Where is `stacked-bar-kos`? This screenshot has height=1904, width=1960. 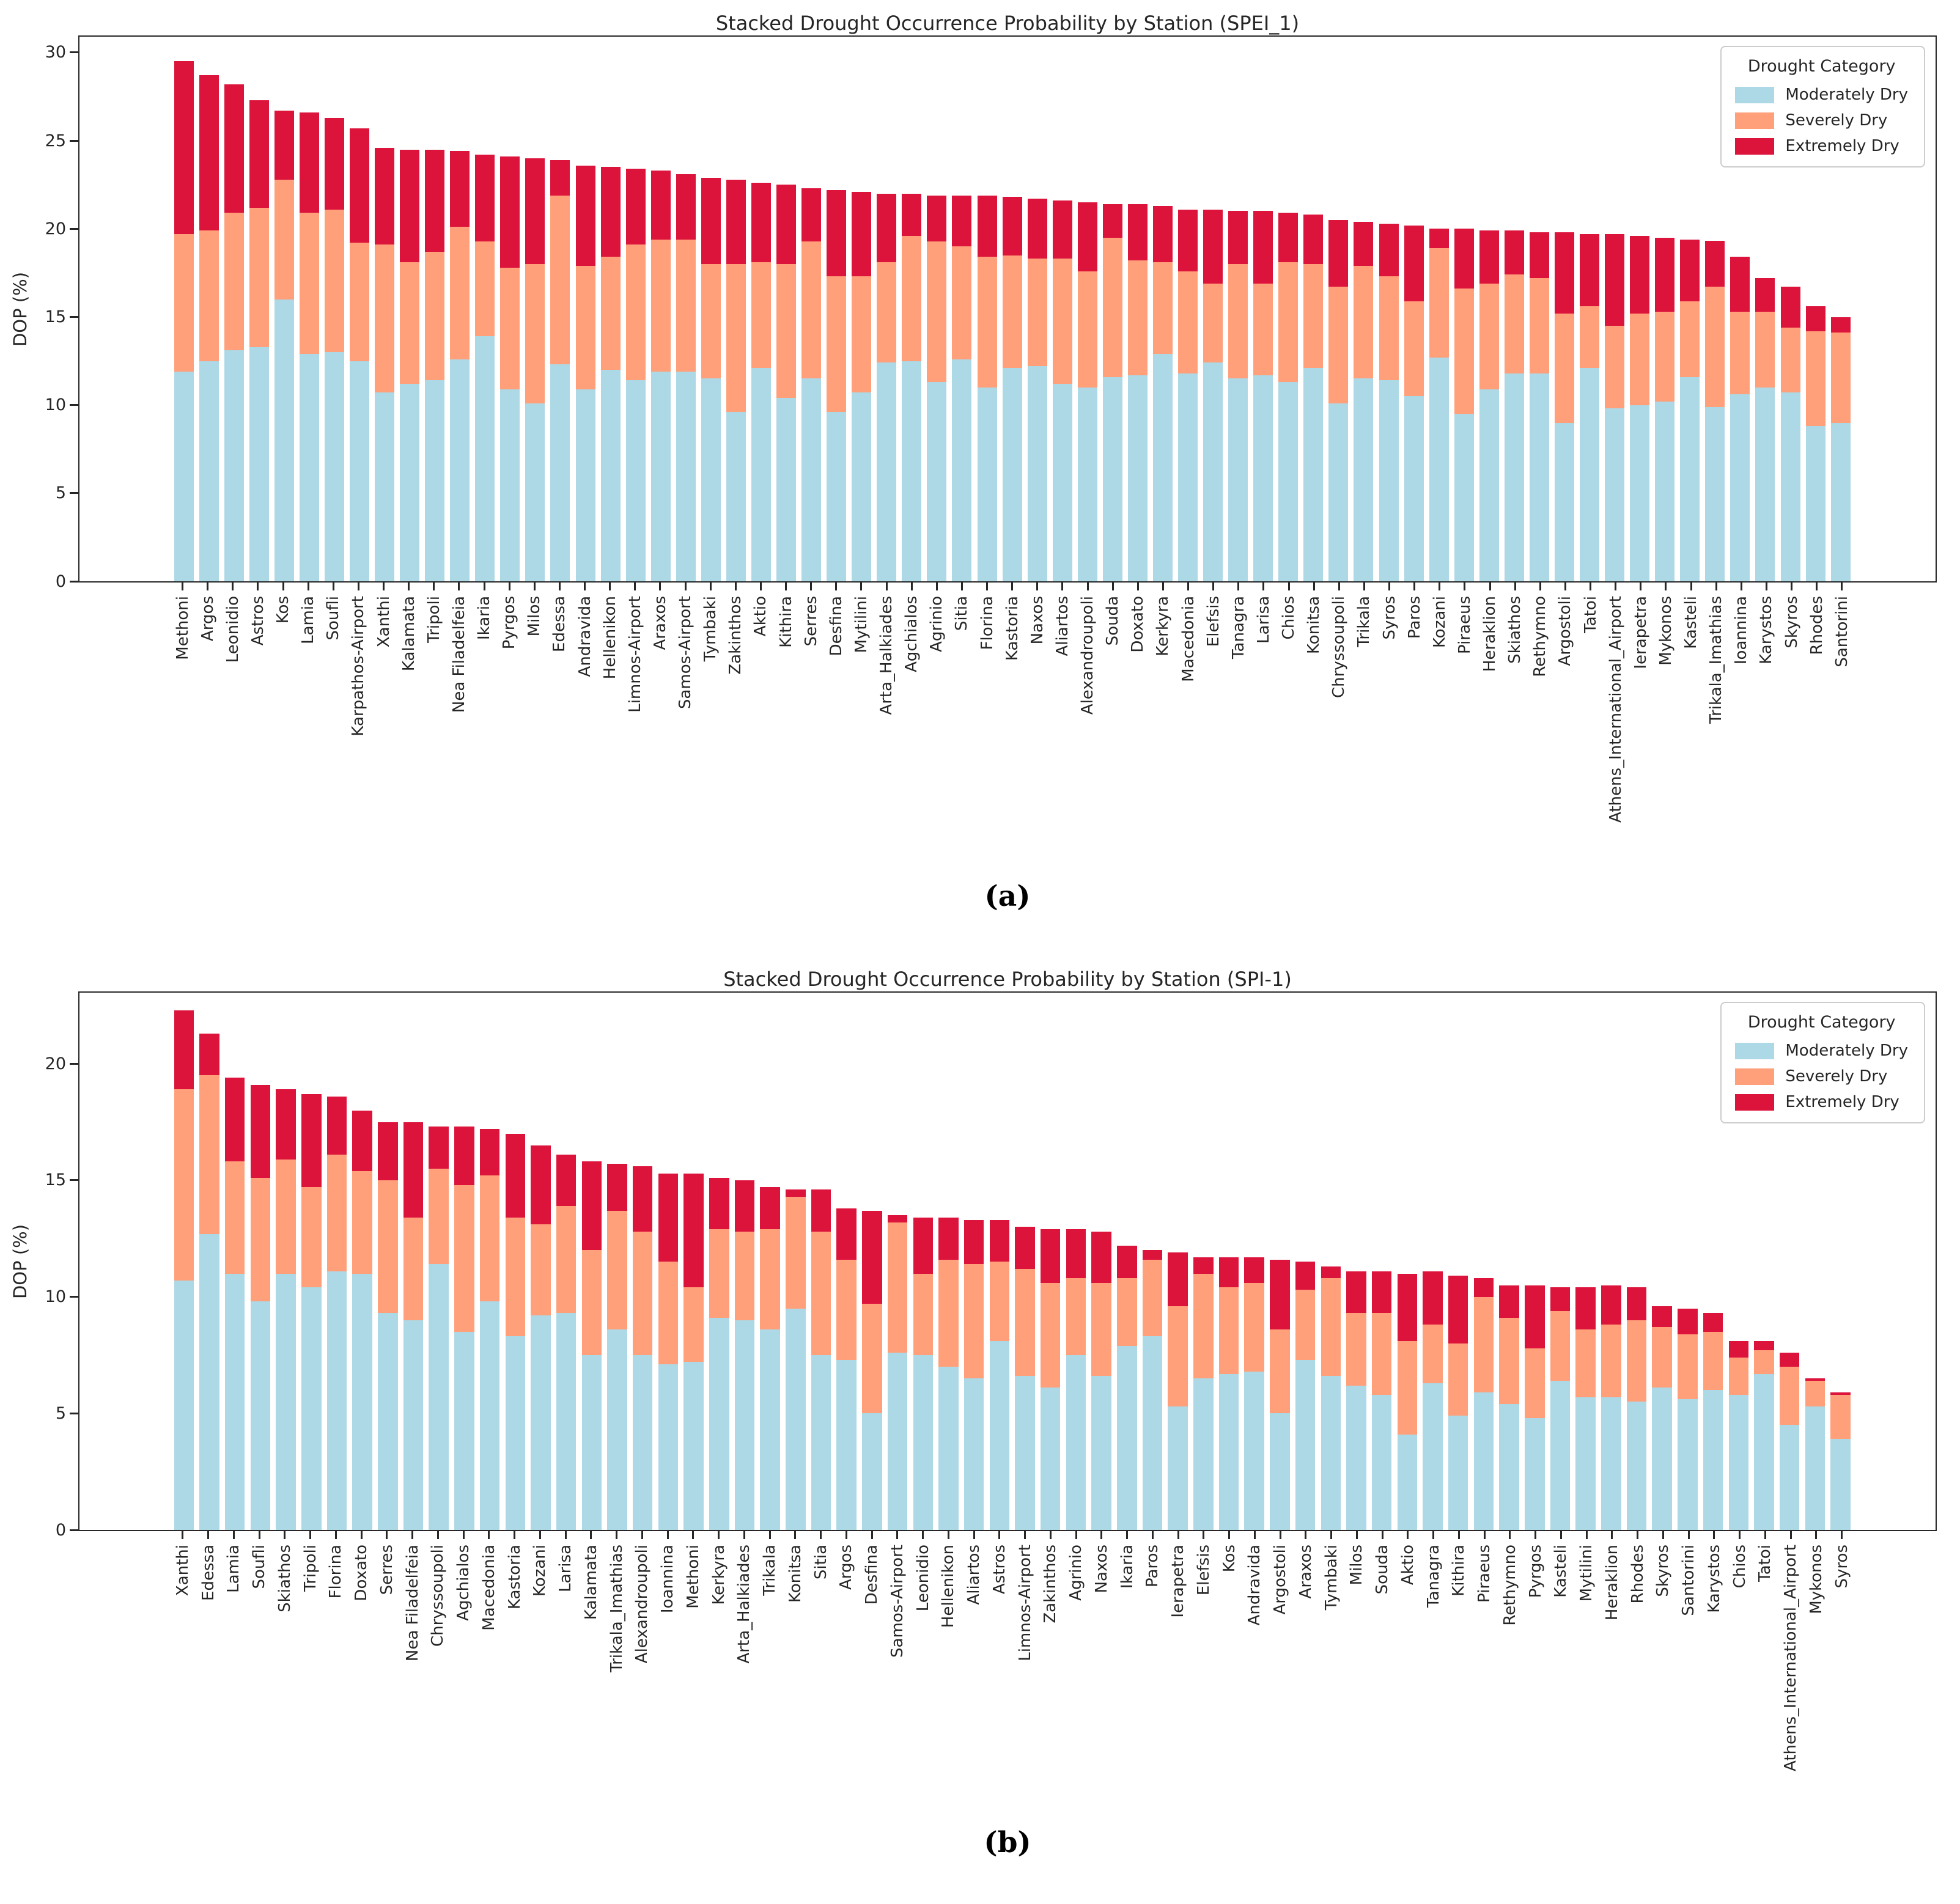
stacked-bar-kos is located at coordinates (284, 346).